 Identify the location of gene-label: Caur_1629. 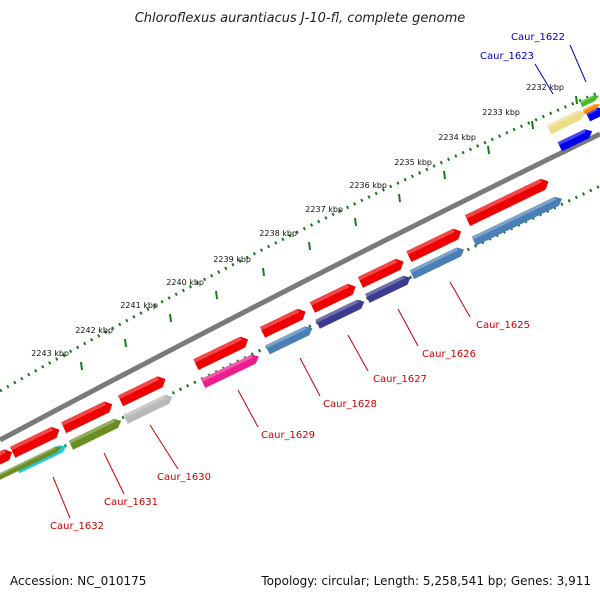
(288, 435).